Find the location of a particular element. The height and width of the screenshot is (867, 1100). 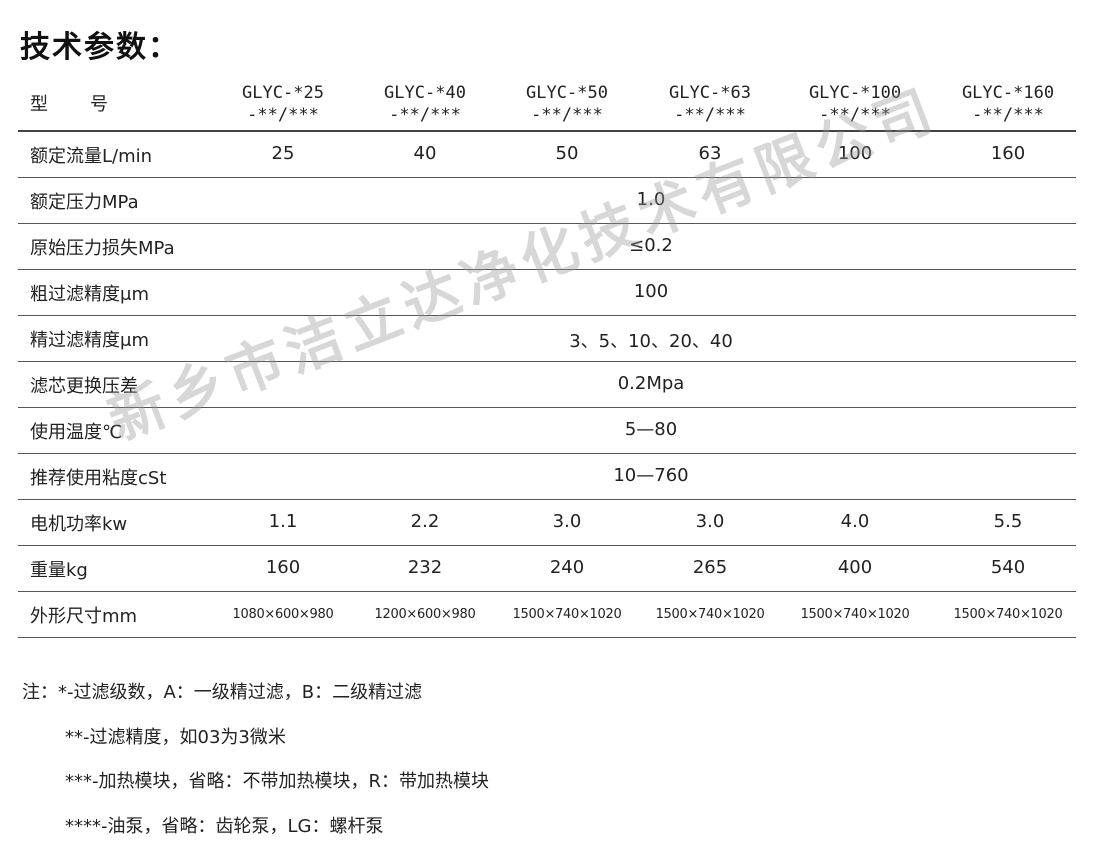

header-label: 型 号 is located at coordinates (70, 104).